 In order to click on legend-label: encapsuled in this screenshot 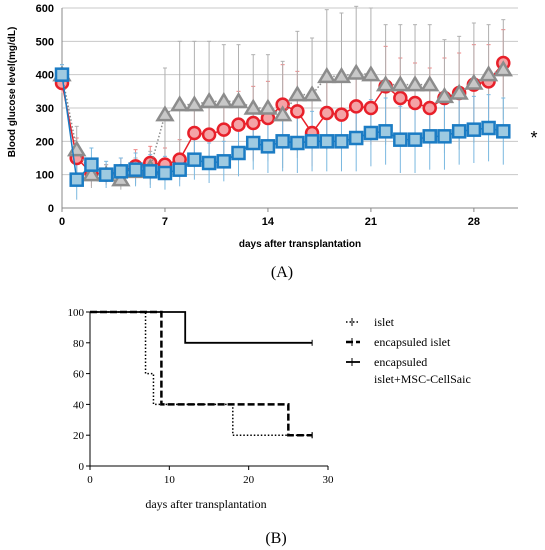, I will do `click(400, 362)`.